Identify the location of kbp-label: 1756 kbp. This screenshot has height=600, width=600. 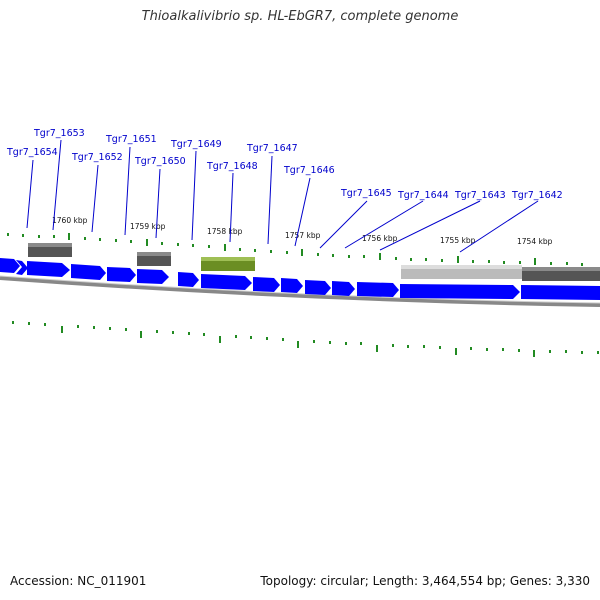
(380, 238).